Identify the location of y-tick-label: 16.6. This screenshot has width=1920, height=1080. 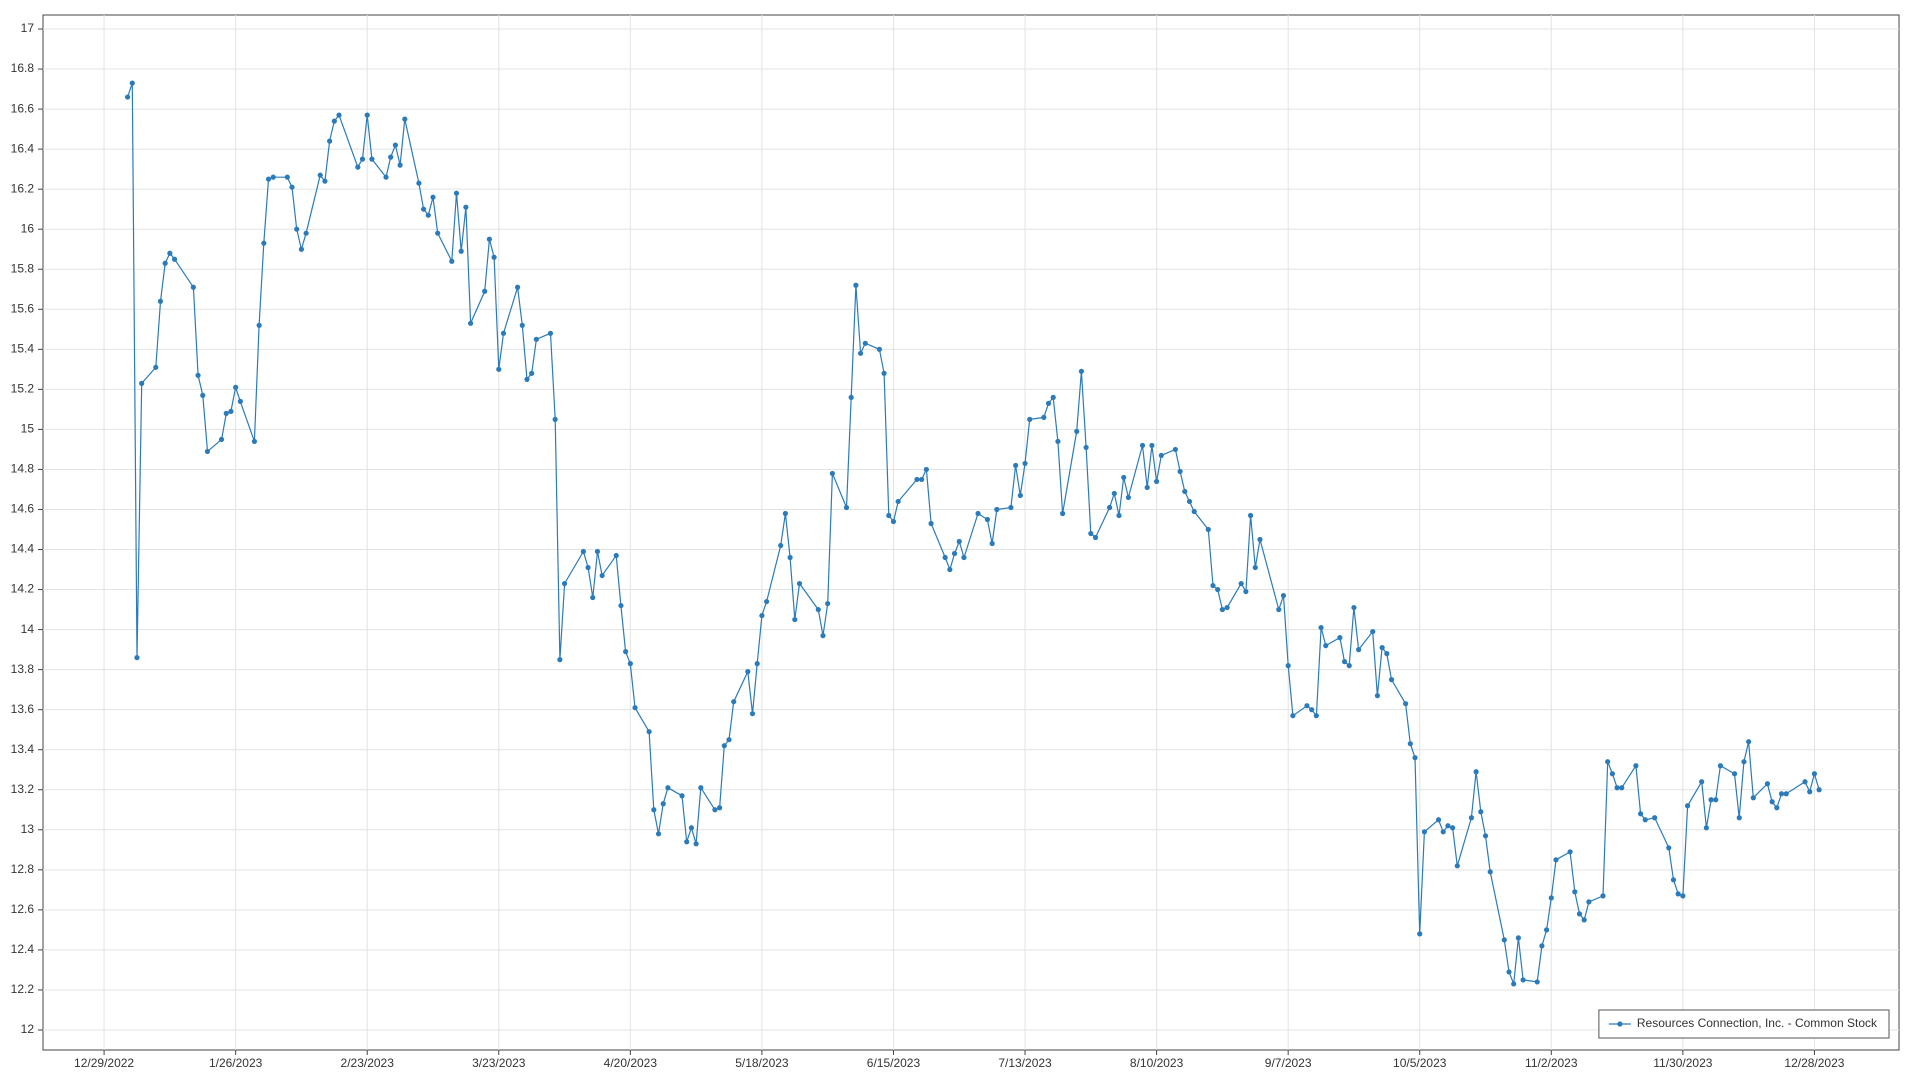
(23, 108).